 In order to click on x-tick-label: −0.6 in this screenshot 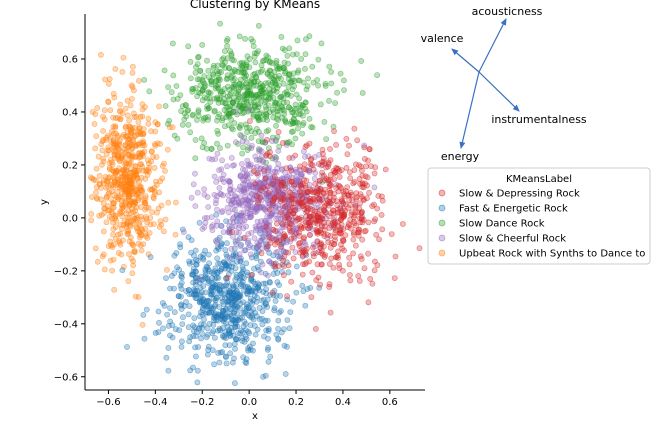, I will do `click(108, 402)`.